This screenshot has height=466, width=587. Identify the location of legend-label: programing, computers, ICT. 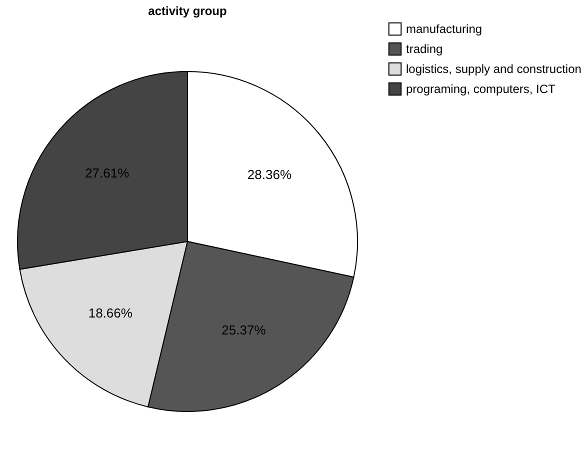
(481, 89).